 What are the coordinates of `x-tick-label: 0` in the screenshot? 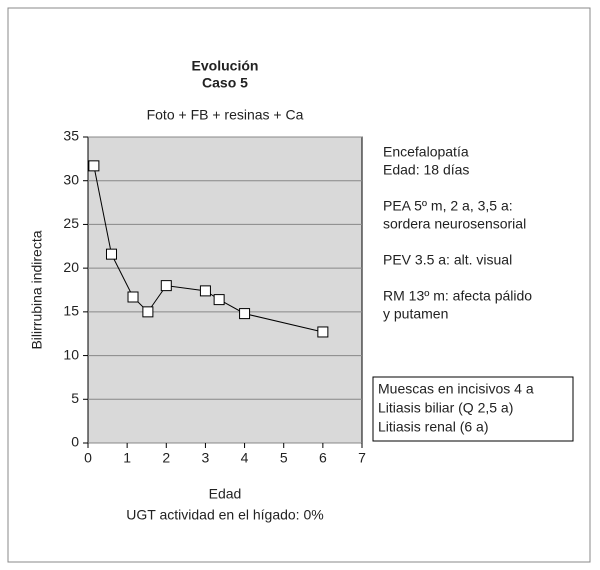 It's located at (88, 458).